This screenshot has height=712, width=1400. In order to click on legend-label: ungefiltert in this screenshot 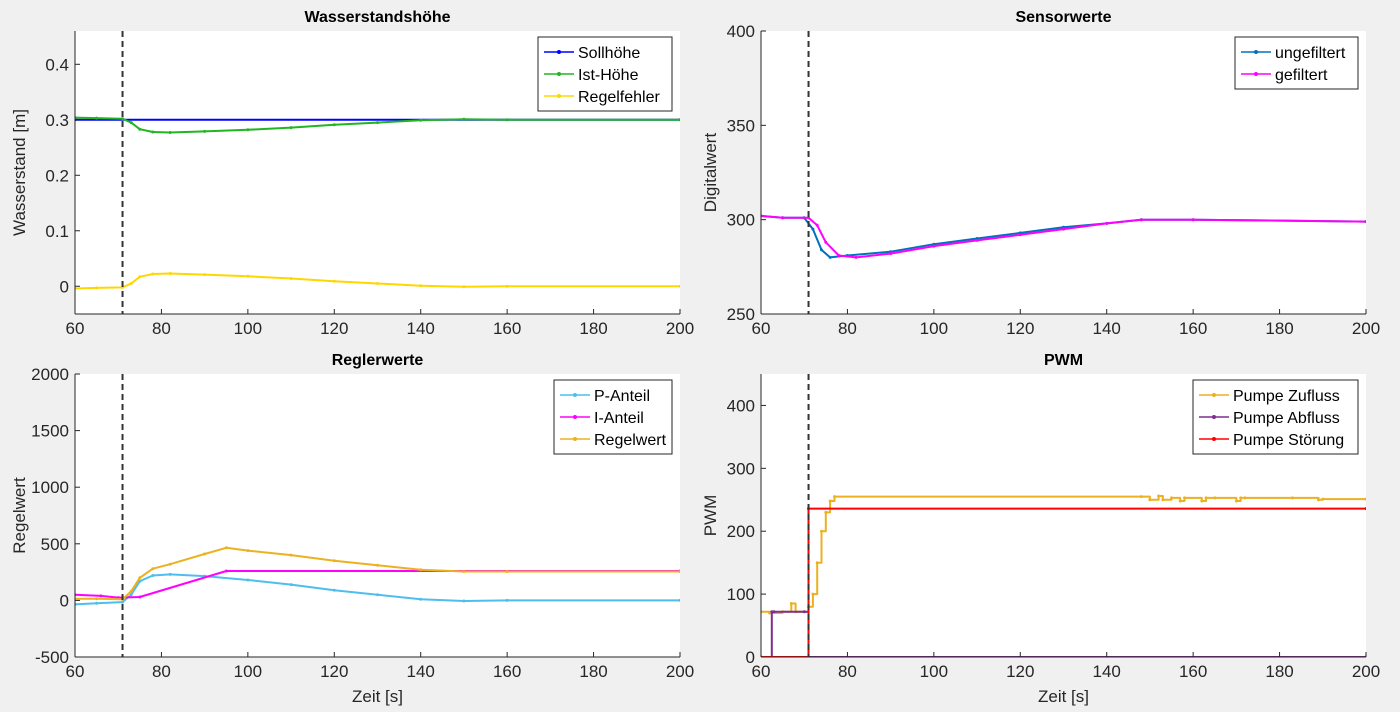, I will do `click(1310, 53)`.